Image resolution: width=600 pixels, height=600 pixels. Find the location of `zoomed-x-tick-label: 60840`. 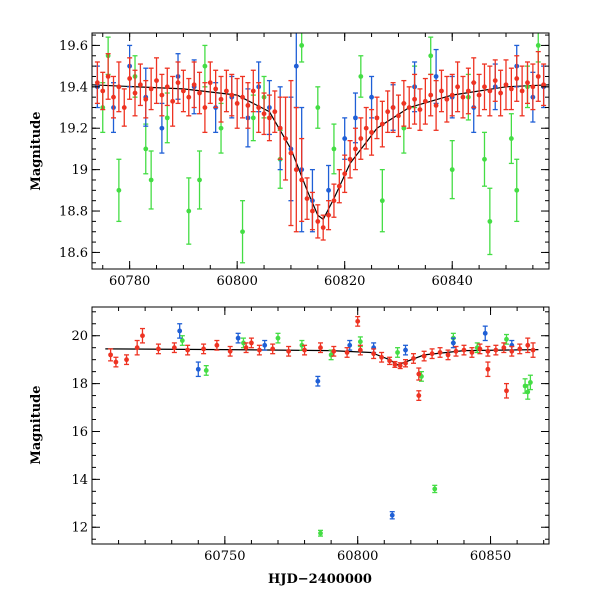

zoomed-x-tick-label: 60840 is located at coordinates (452, 281).